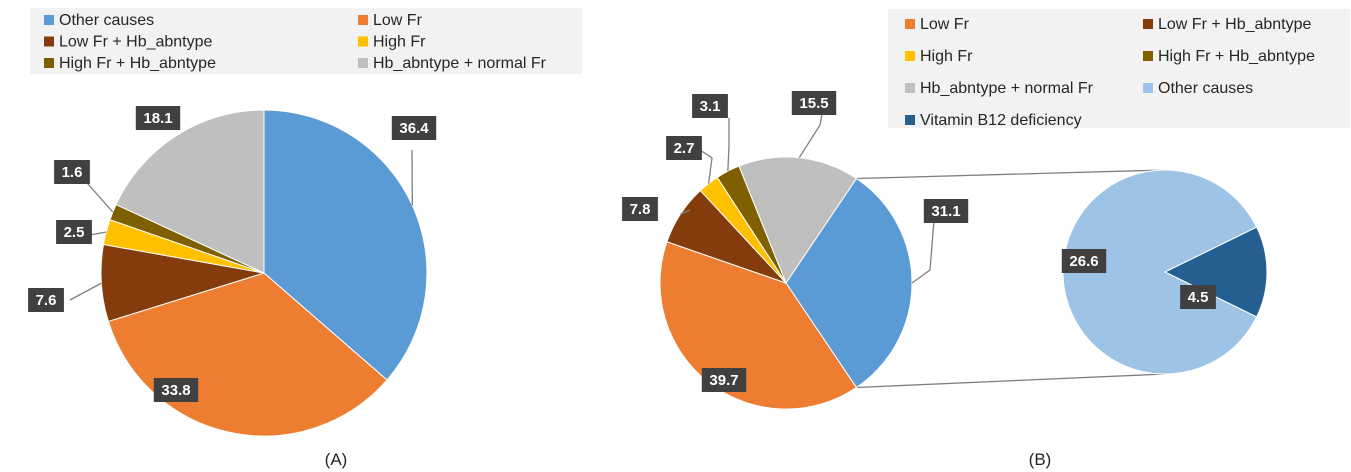  I want to click on data-label-a-high-fr-box, so click(74, 232).